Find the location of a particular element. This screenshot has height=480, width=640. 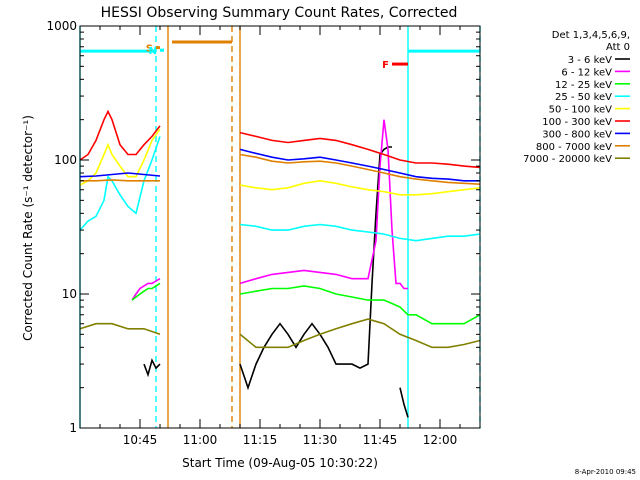

y-tick-label-0: 1 is located at coordinates (73, 428).